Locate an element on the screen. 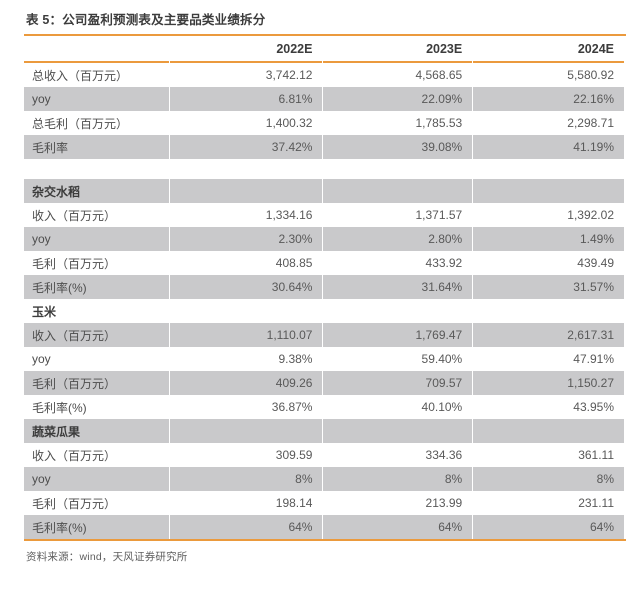  cell-value: 433.92 is located at coordinates (444, 263).